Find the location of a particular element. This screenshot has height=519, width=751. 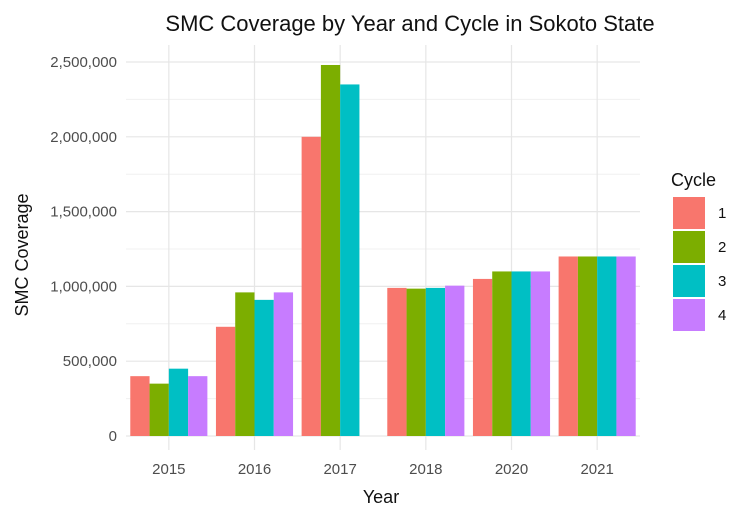

x-axis-title: Year is located at coordinates (381, 497).